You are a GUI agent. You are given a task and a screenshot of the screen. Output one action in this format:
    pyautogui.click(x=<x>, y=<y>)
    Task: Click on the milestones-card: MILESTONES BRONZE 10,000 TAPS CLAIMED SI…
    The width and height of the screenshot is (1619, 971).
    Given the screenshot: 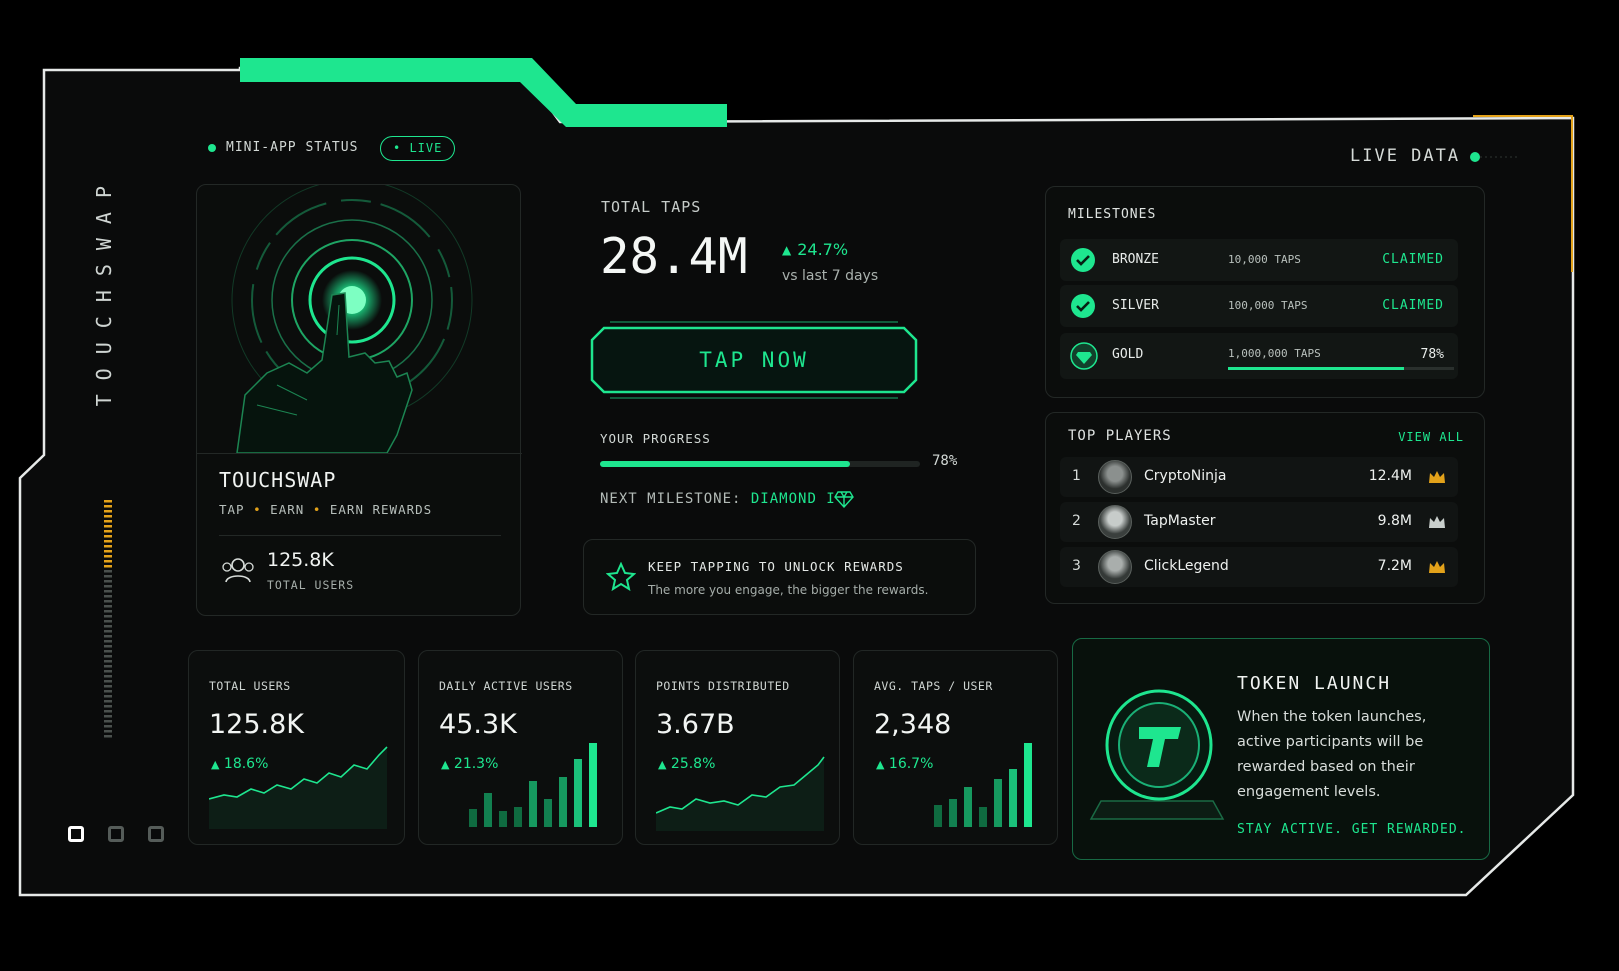 What is the action you would take?
    pyautogui.click(x=1265, y=292)
    